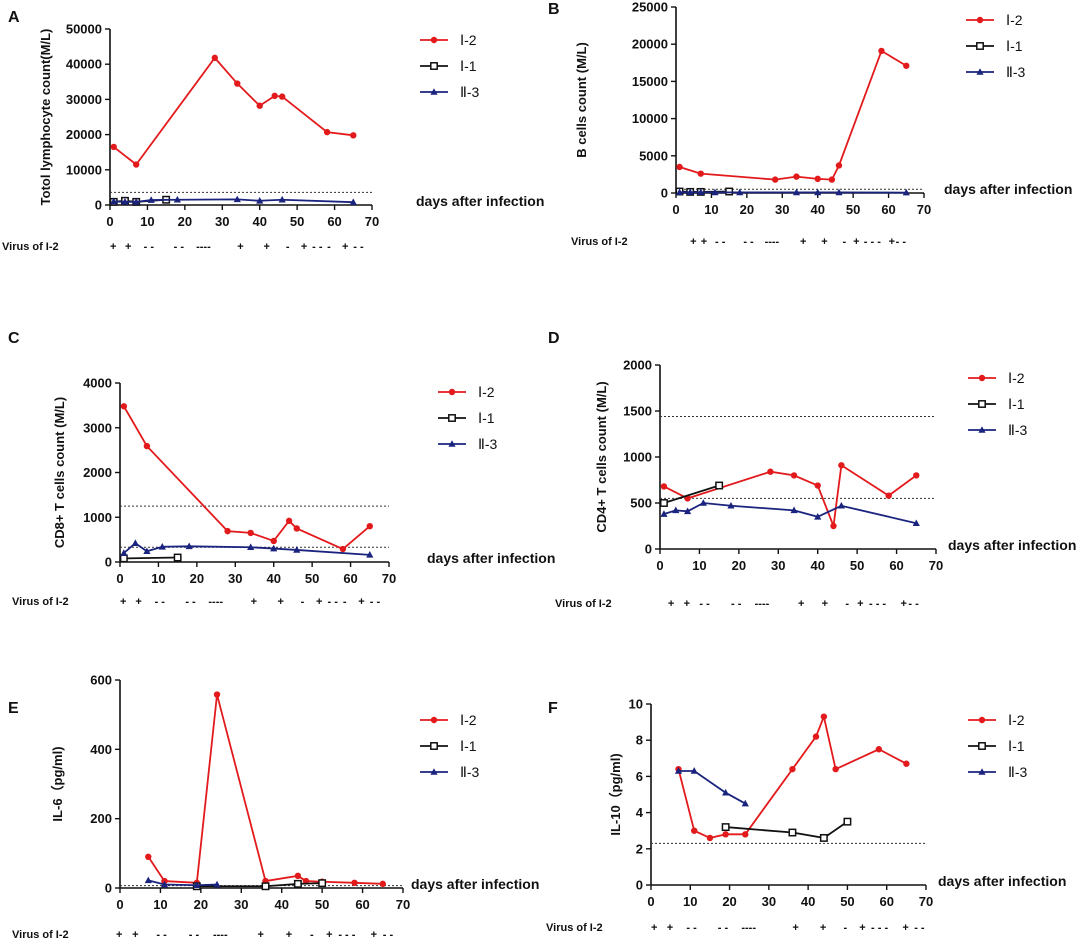 The height and width of the screenshot is (943, 1091). I want to click on x-tick-label: 30, so click(222, 221).